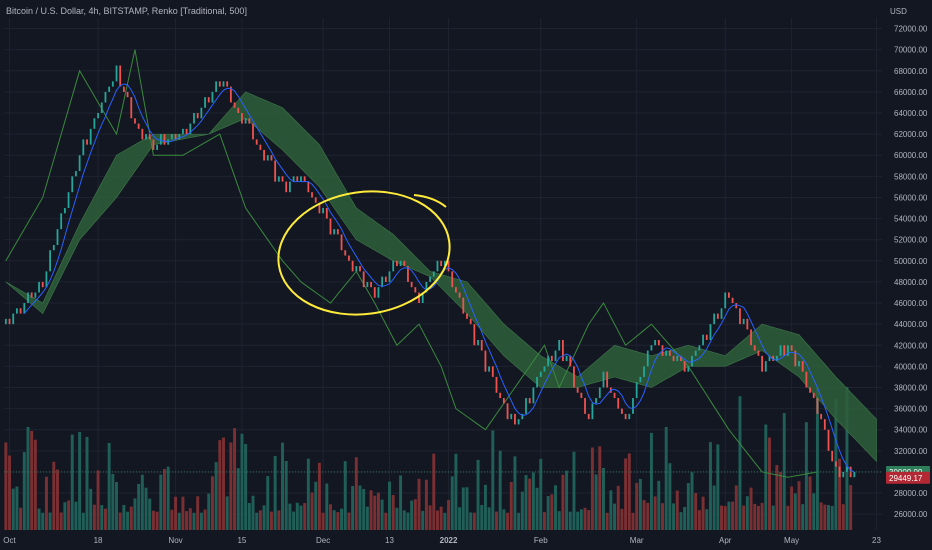 This screenshot has height=550, width=932. I want to click on price-axis-panel, so click(908, 265).